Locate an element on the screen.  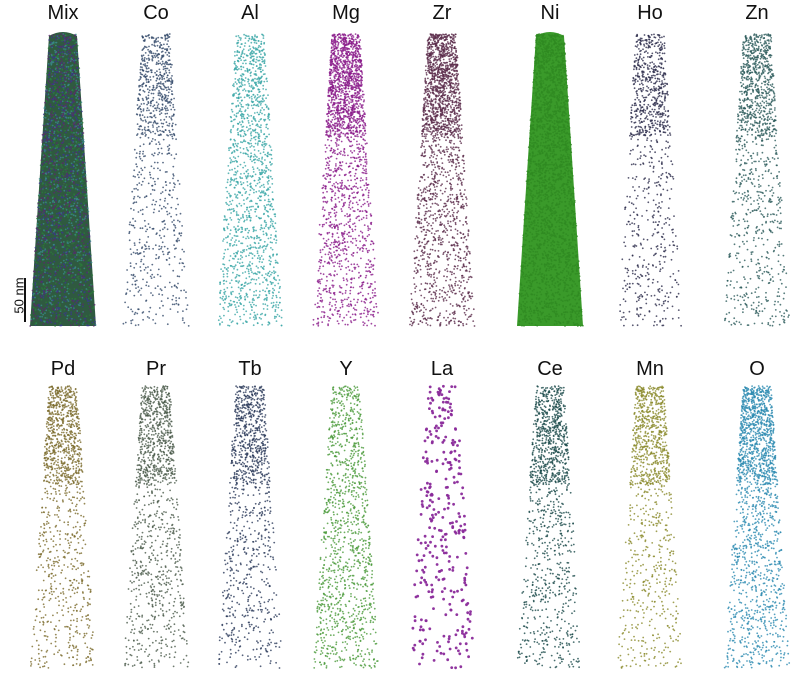
tip-reconstruction-y is located at coordinates (346, 527).